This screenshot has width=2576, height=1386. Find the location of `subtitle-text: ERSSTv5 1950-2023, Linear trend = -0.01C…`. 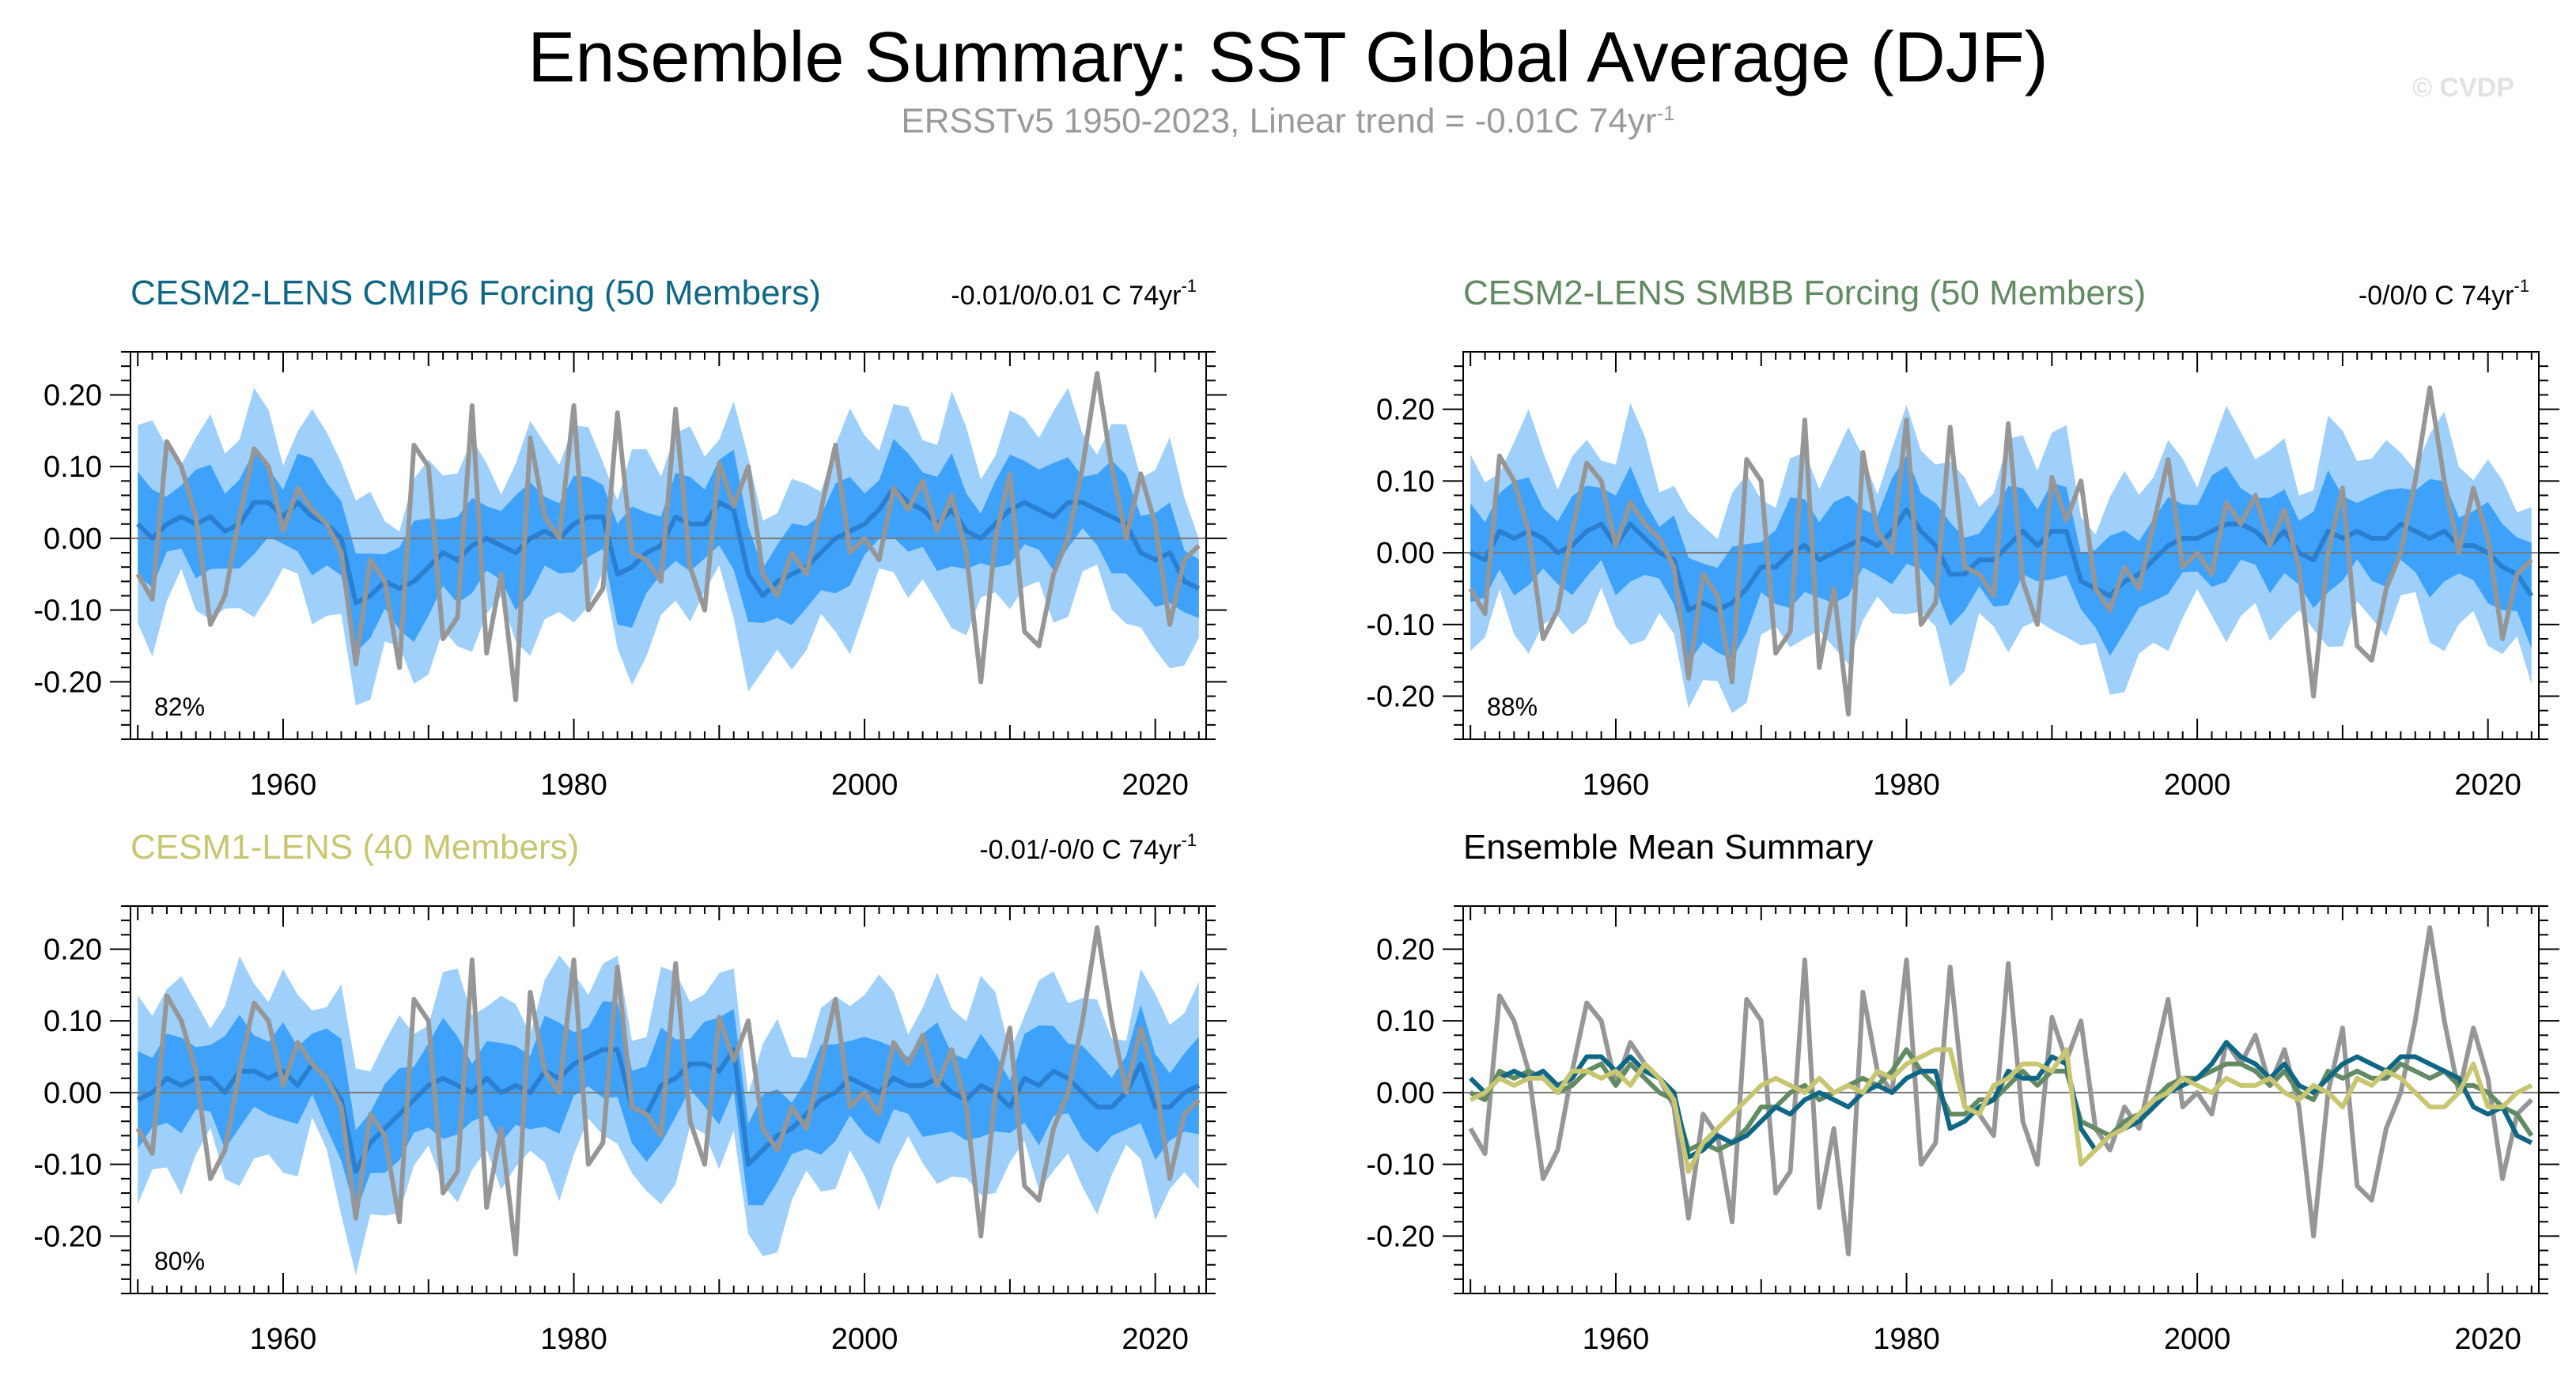

subtitle-text: ERSSTv5 1950-2023, Linear trend = -0.01C… is located at coordinates (1279, 121).